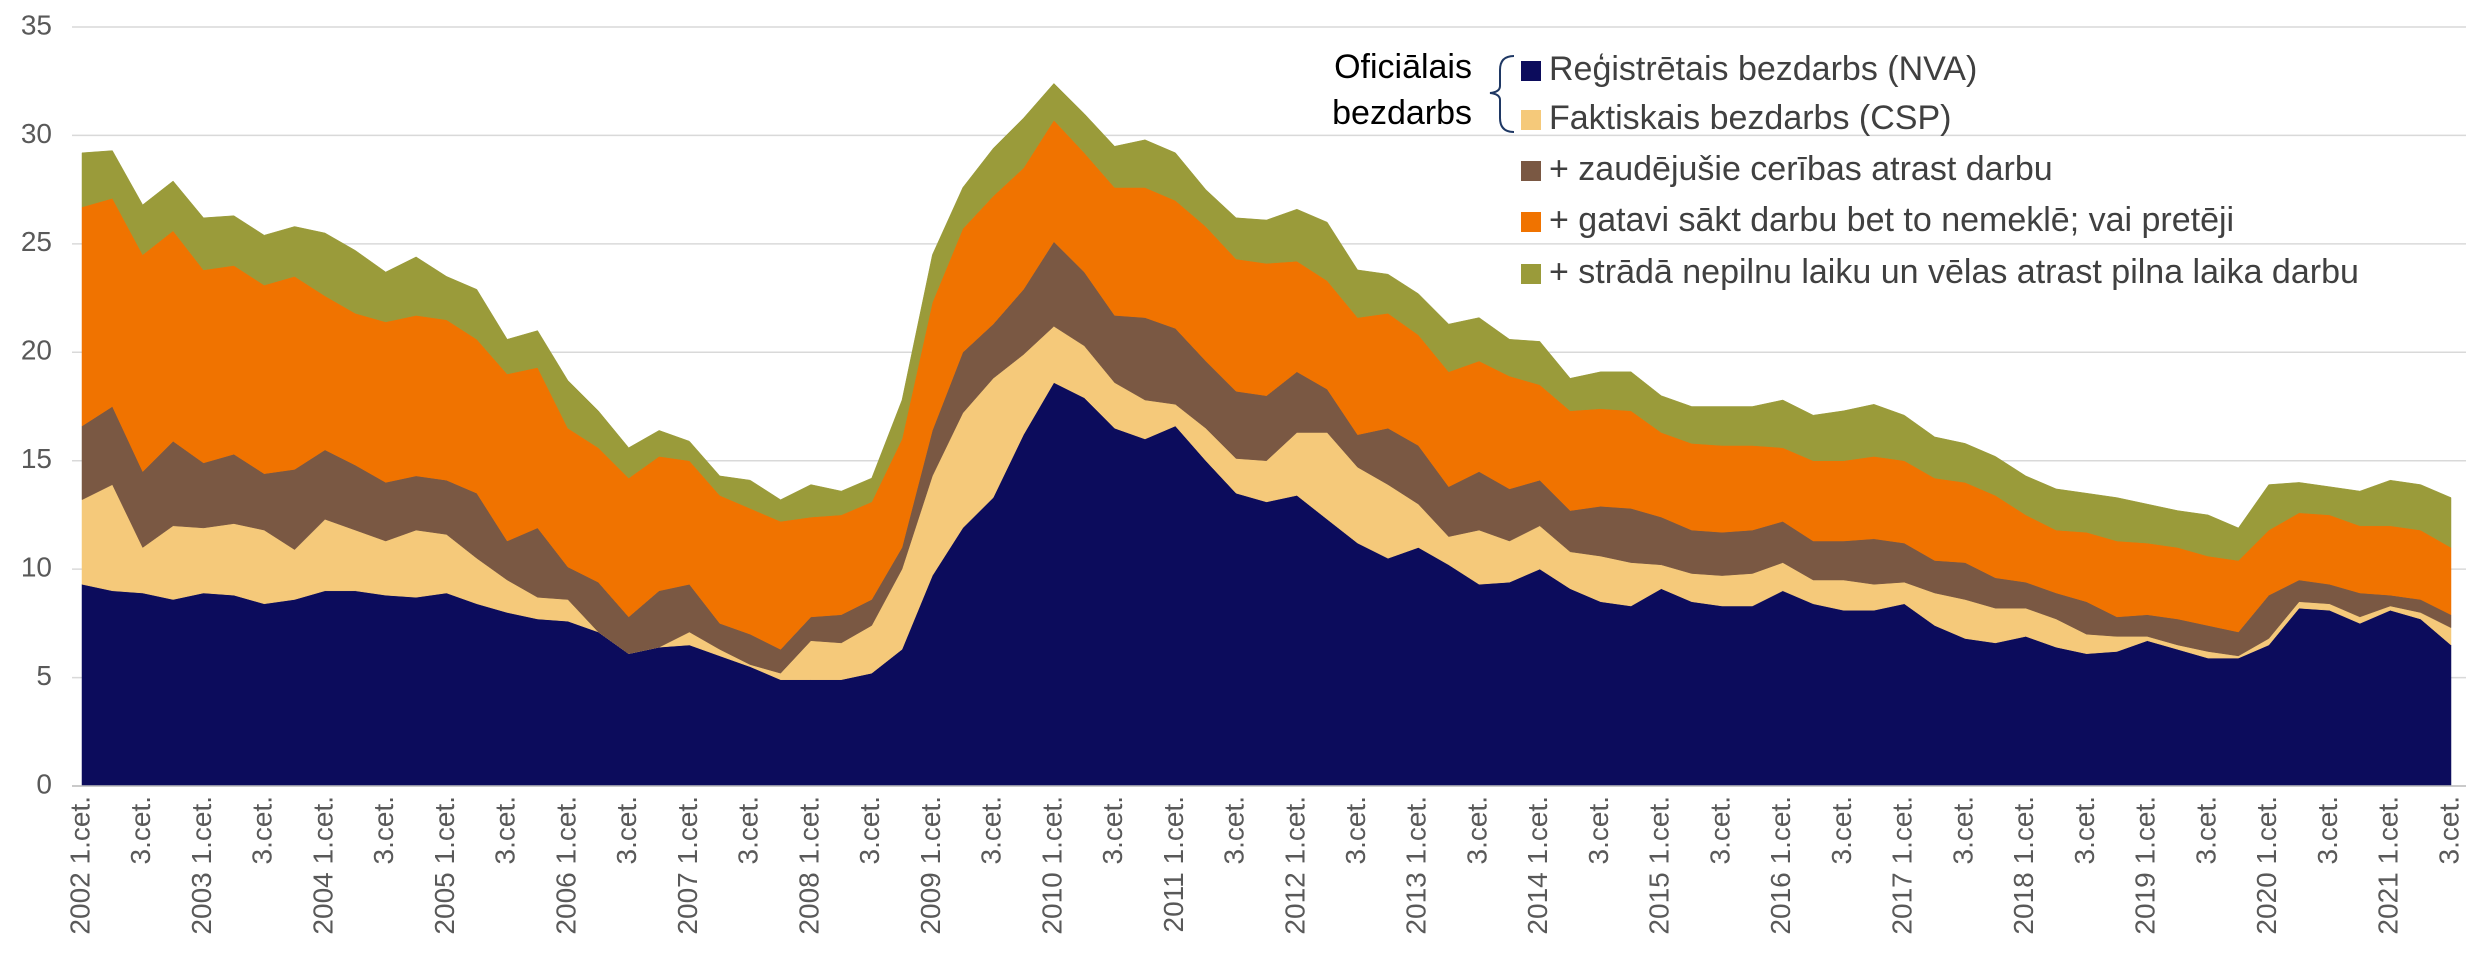  Describe the element at coordinates (808, 865) in the screenshot. I see `x-tick-label: 2008 1.cet.` at that location.